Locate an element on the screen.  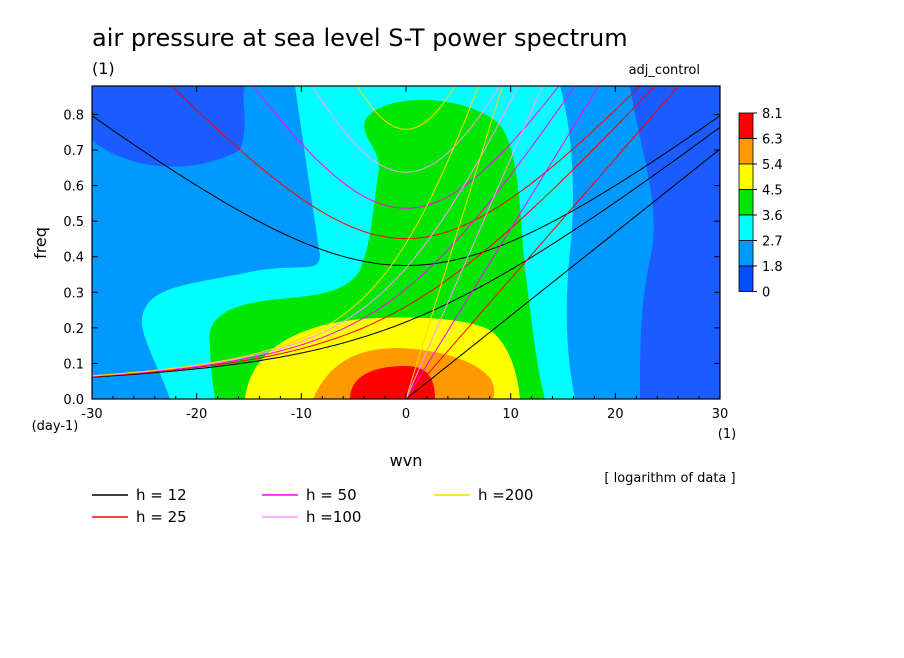
colorbar-label: 2.7 is located at coordinates (772, 242).